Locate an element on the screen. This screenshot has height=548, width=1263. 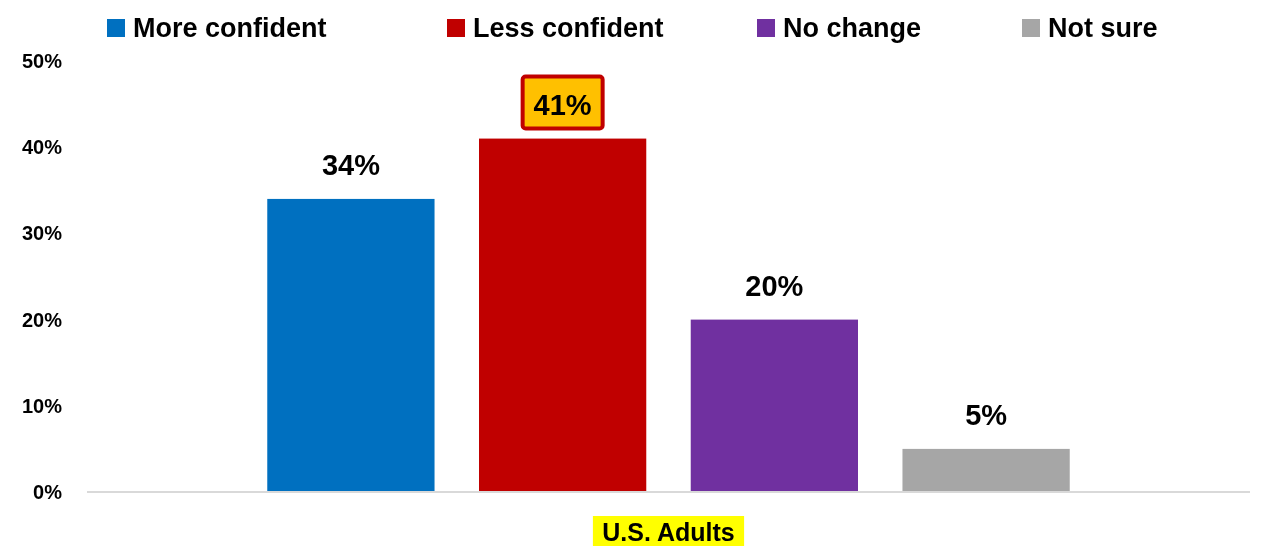
legend-label: More confident is located at coordinates (230, 28).